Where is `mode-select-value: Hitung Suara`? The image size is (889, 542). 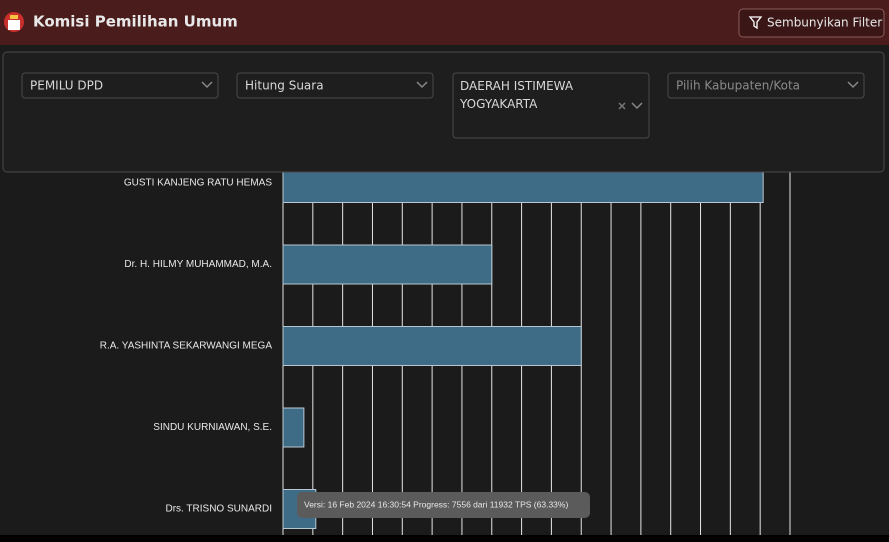
mode-select-value: Hitung Suara is located at coordinates (284, 86).